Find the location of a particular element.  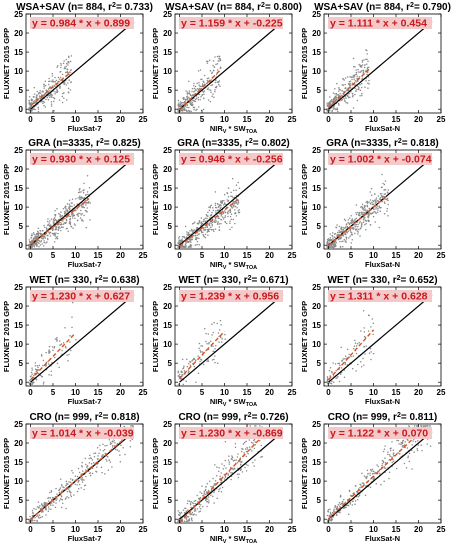

y-tick-label: 15 is located at coordinates (18, 325).